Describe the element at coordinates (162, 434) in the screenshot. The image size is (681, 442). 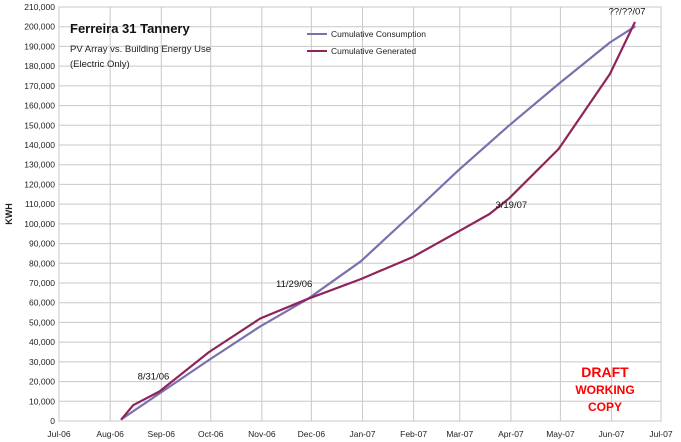
I see `x-tick-label: Sep-06` at that location.